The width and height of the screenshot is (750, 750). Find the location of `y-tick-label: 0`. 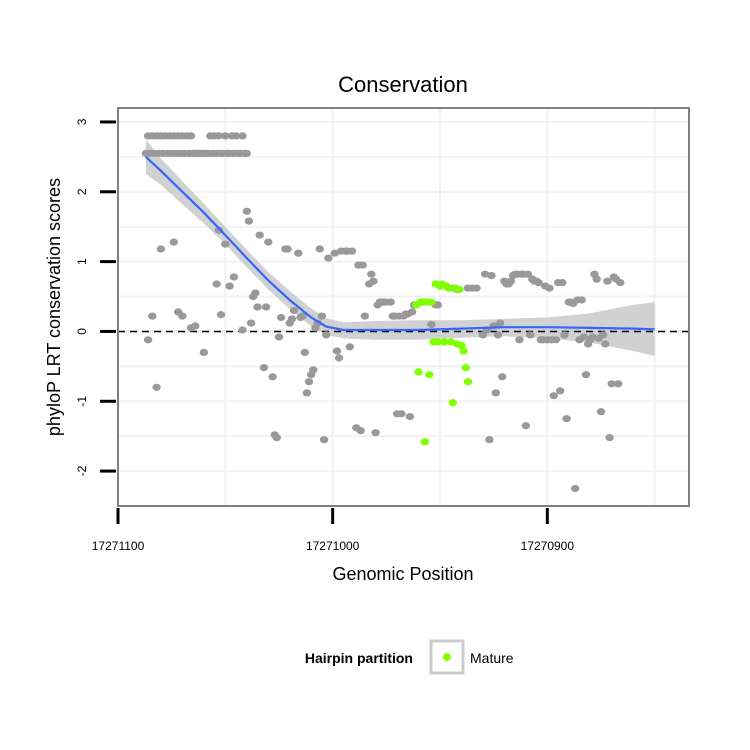

y-tick-label: 0 is located at coordinates (82, 331).